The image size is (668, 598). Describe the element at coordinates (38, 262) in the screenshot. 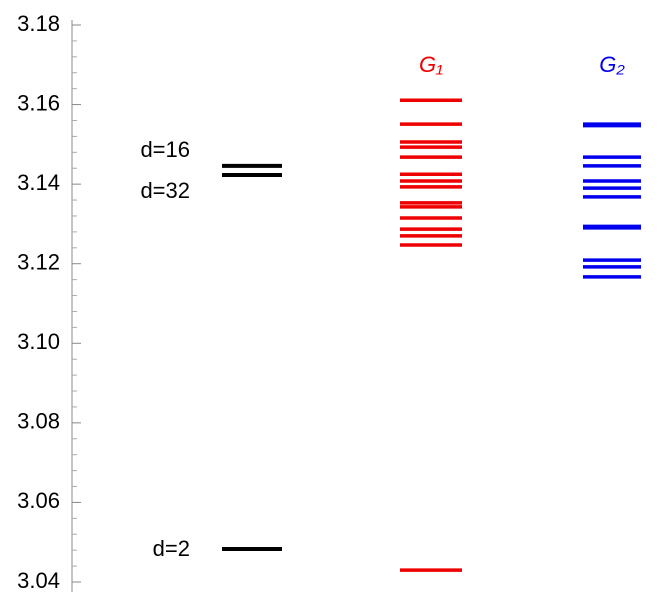

I see `y-tick-label: 3.12` at that location.